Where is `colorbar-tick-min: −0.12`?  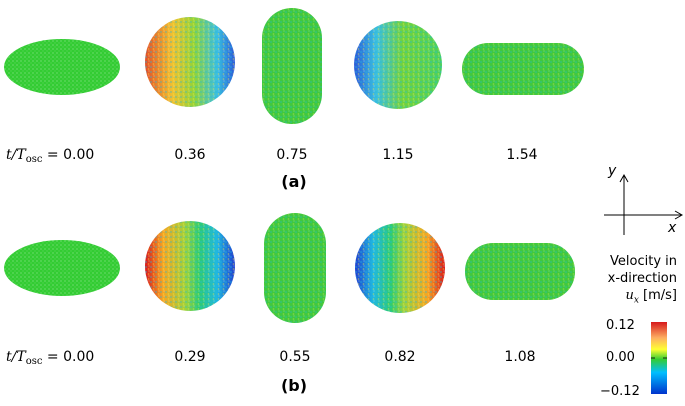 colorbar-tick-min: −0.12 is located at coordinates (620, 391).